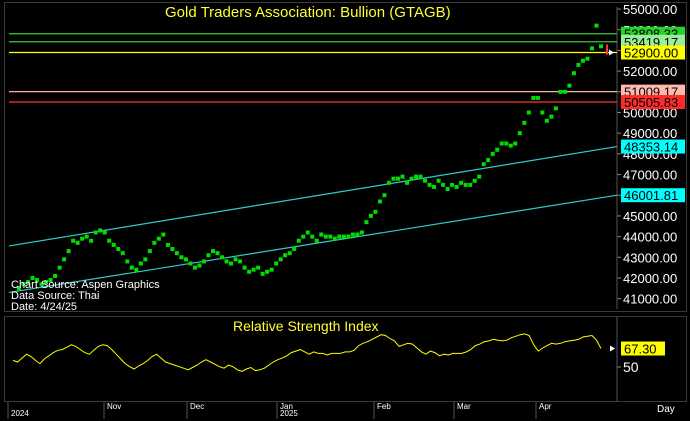 This screenshot has width=690, height=421. What do you see at coordinates (651, 102) in the screenshot?
I see `reference-label: 50505.83` at bounding box center [651, 102].